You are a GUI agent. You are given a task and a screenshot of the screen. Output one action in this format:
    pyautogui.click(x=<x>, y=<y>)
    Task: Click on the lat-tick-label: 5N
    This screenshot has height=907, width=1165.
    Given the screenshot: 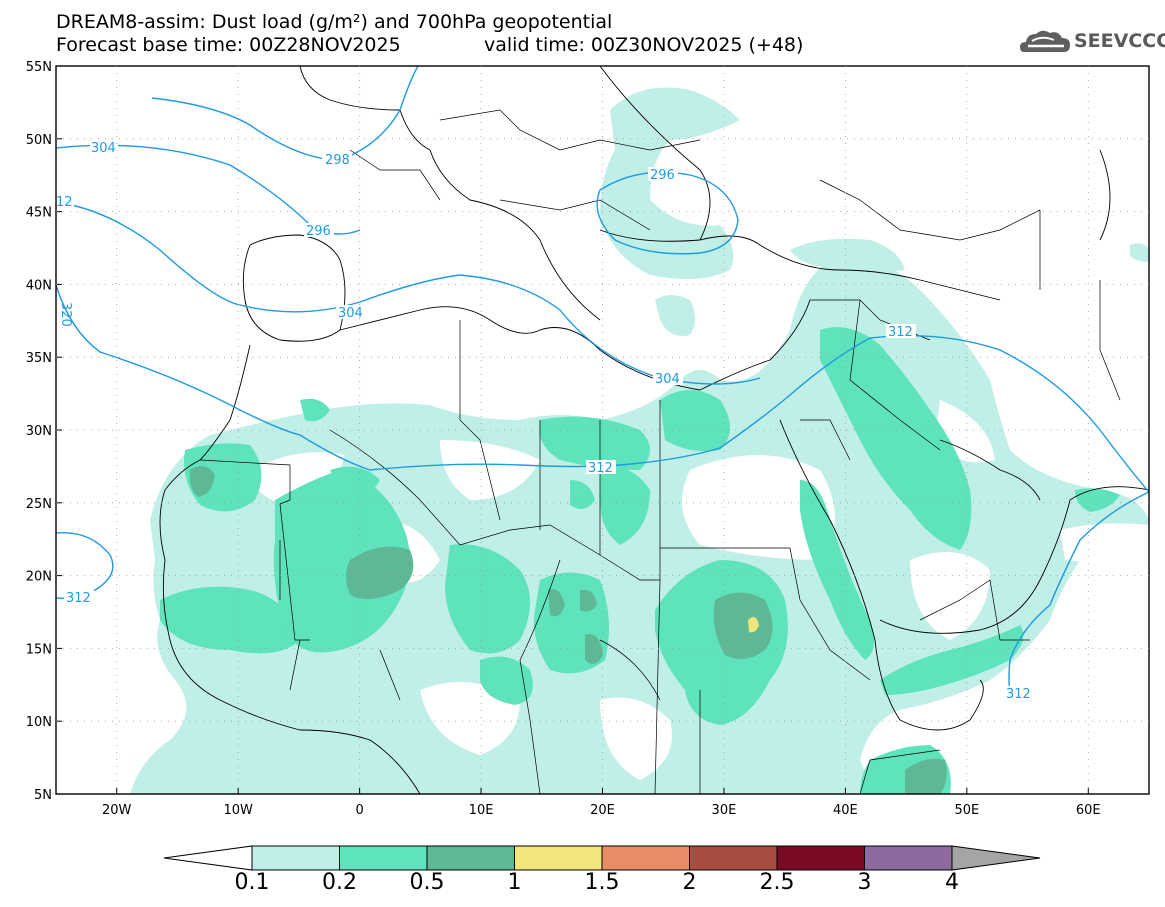 What is the action you would take?
    pyautogui.click(x=43, y=795)
    